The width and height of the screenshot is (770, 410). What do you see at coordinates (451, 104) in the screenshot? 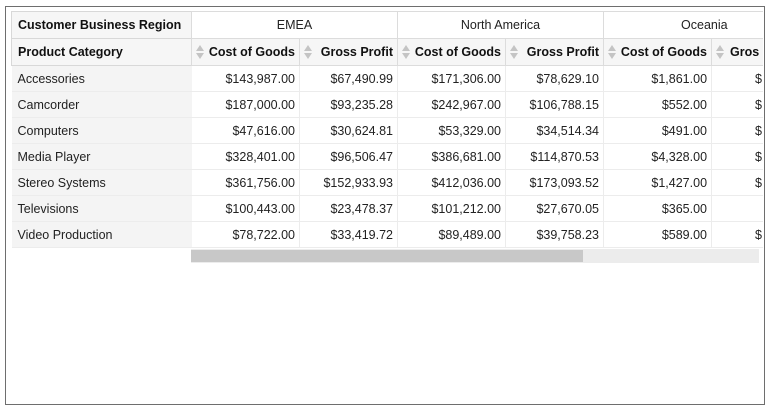
I see `table-cell: $242,967.00` at bounding box center [451, 104].